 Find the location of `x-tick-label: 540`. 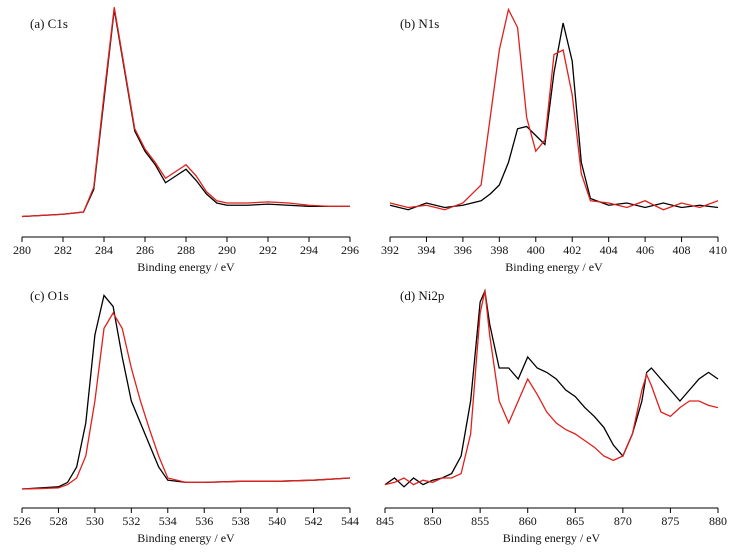

x-tick-label: 540 is located at coordinates (277, 521).